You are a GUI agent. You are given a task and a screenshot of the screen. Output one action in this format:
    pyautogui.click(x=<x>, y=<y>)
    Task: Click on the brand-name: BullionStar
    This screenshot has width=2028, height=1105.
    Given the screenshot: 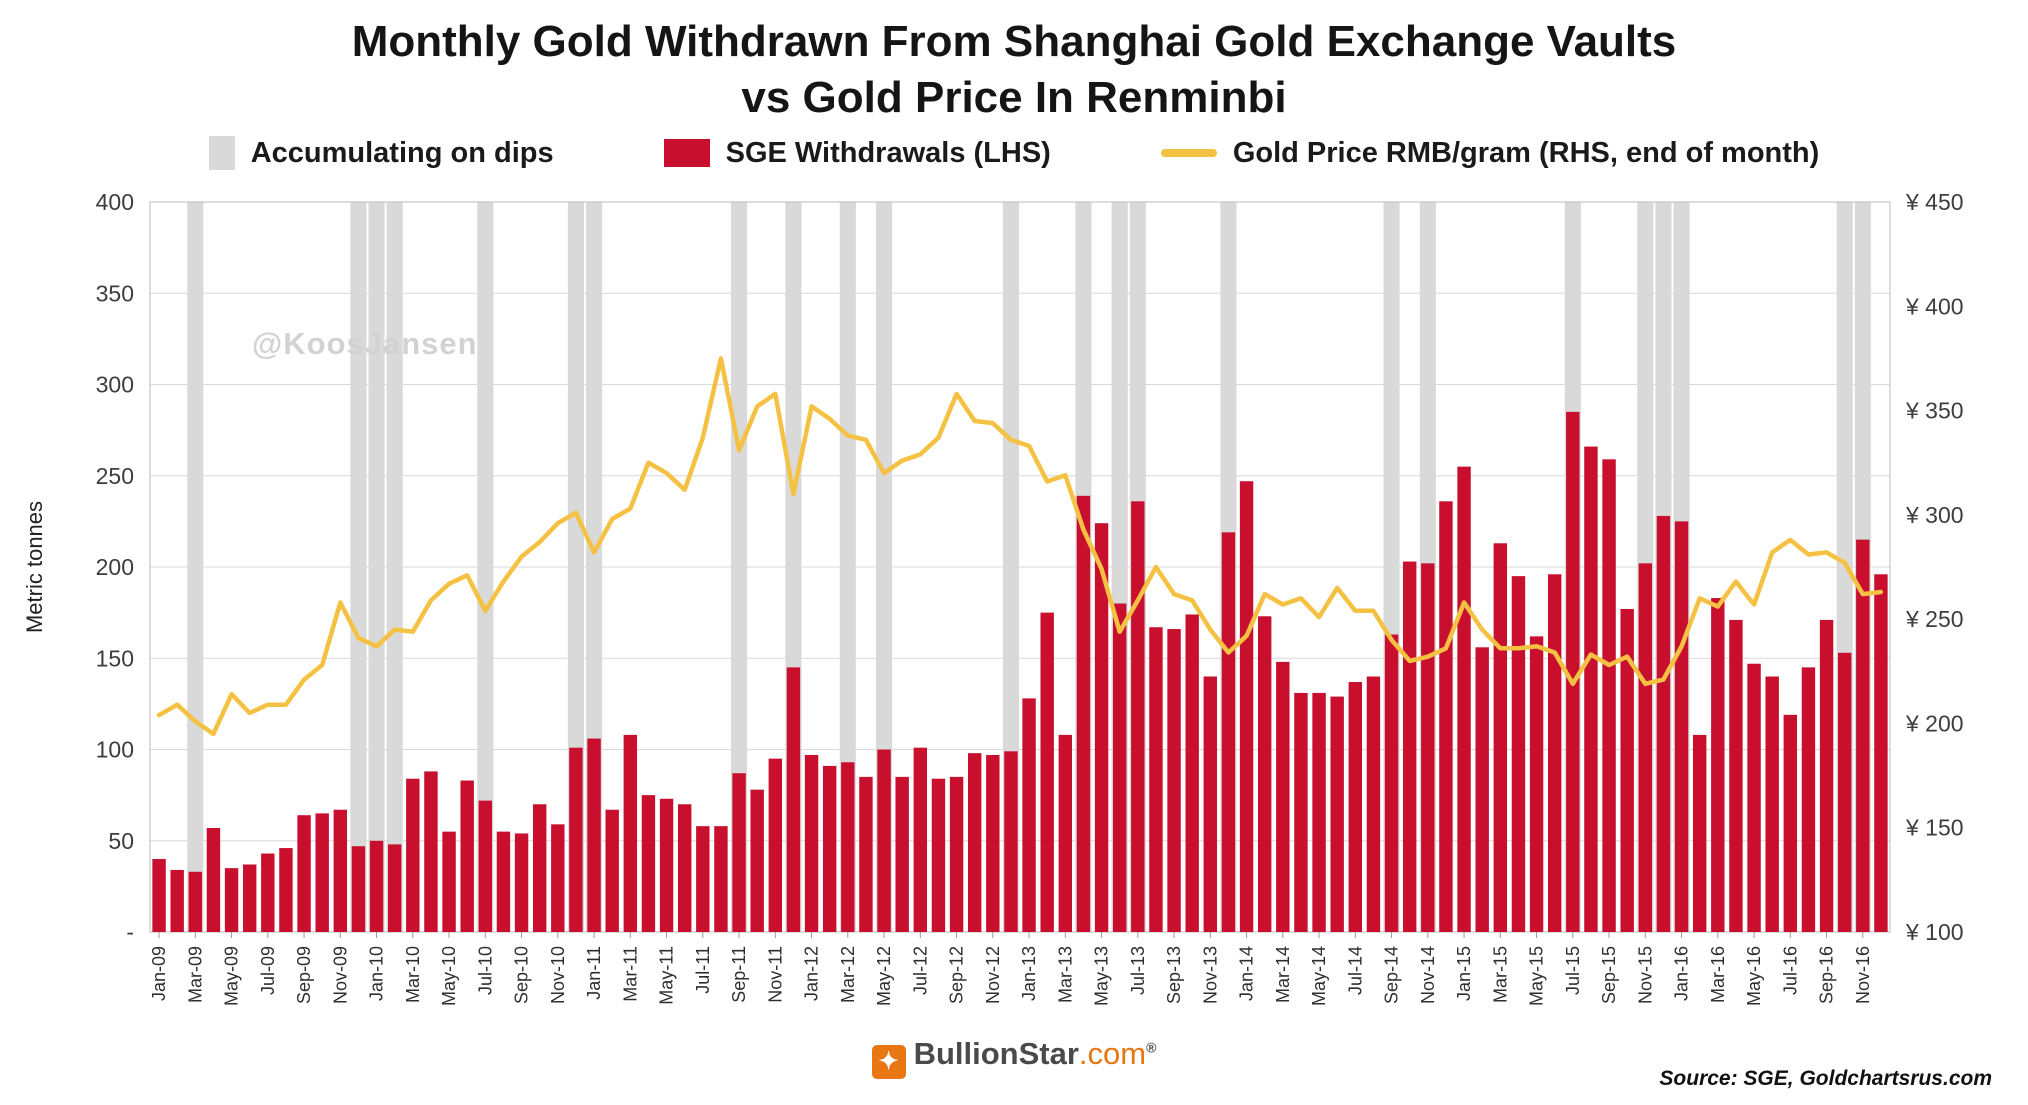 What is the action you would take?
    pyautogui.click(x=996, y=1053)
    